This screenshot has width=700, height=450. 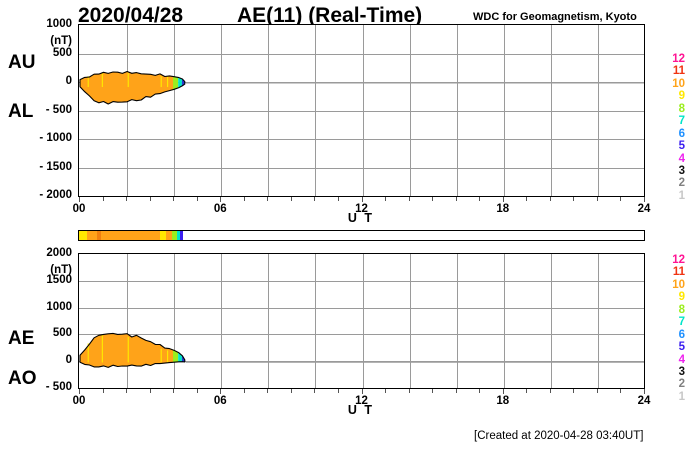 What do you see at coordinates (555, 17) in the screenshot?
I see `source-credit: WDC for Geomagnetism, Kyoto` at bounding box center [555, 17].